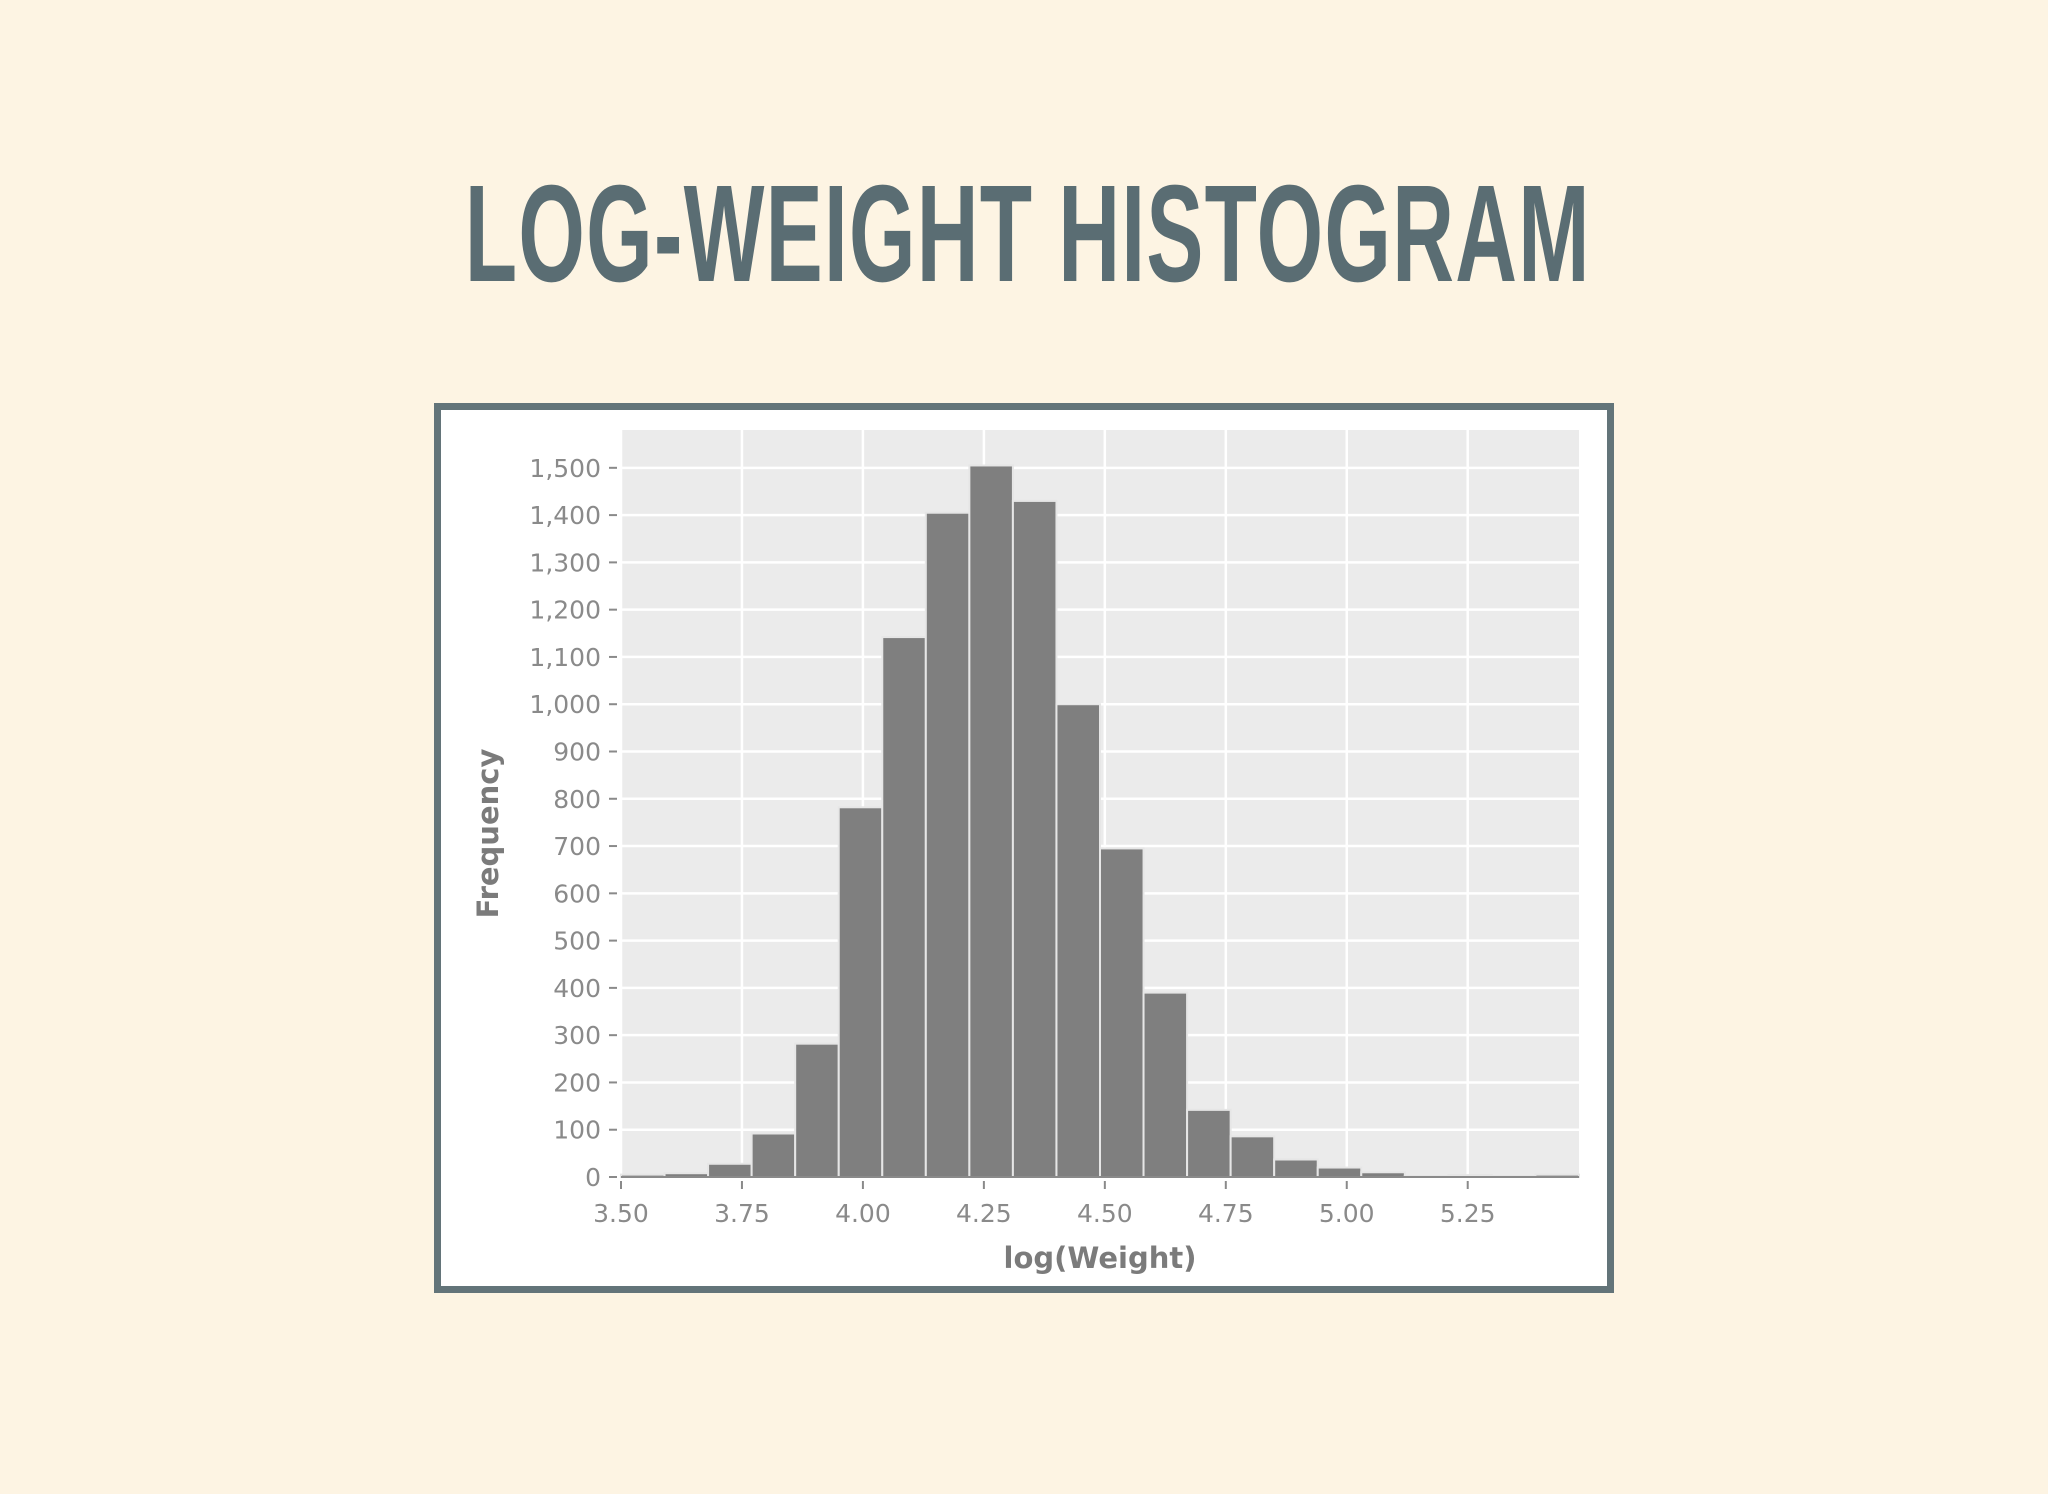 This screenshot has height=1494, width=2048. What do you see at coordinates (1100, 1258) in the screenshot?
I see `x-axis-title: log(Weight)` at bounding box center [1100, 1258].